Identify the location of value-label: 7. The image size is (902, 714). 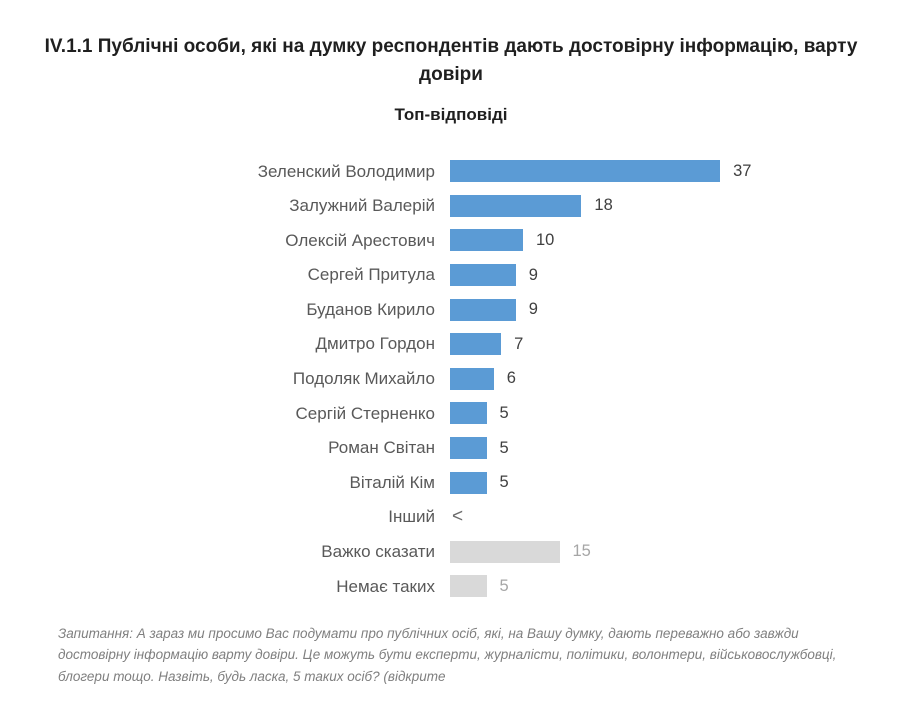
(519, 343).